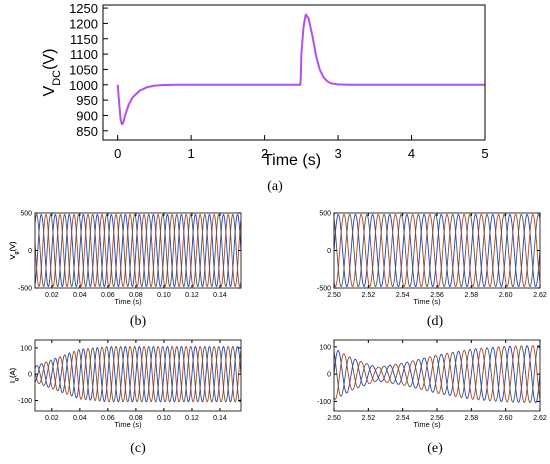 The image size is (550, 464). I want to click on x-tick-label: 2.54, so click(403, 418).